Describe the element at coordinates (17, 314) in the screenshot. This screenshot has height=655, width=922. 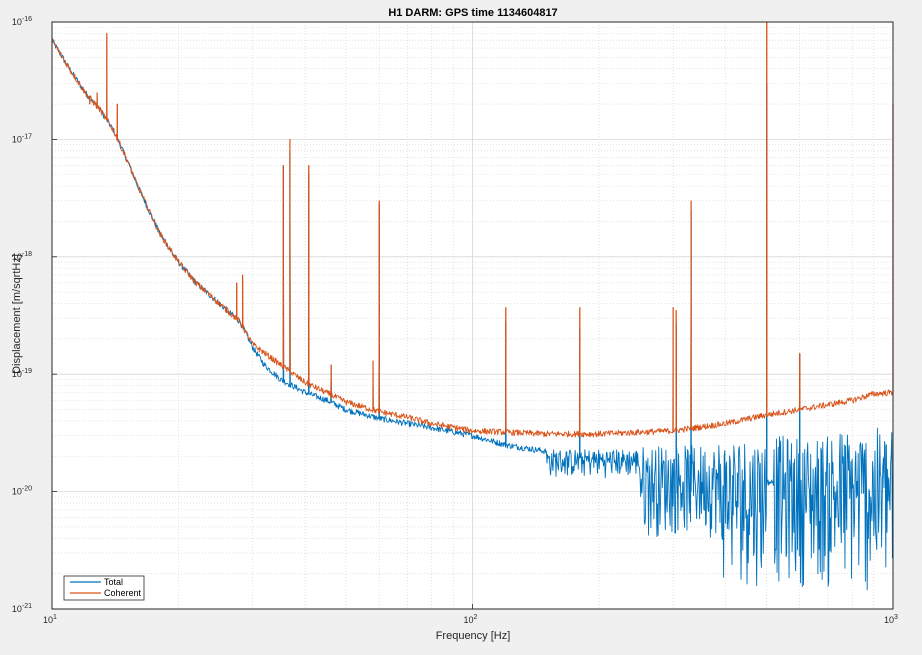
I see `y-axis-label: Displacement [m/sqrtHz]` at that location.